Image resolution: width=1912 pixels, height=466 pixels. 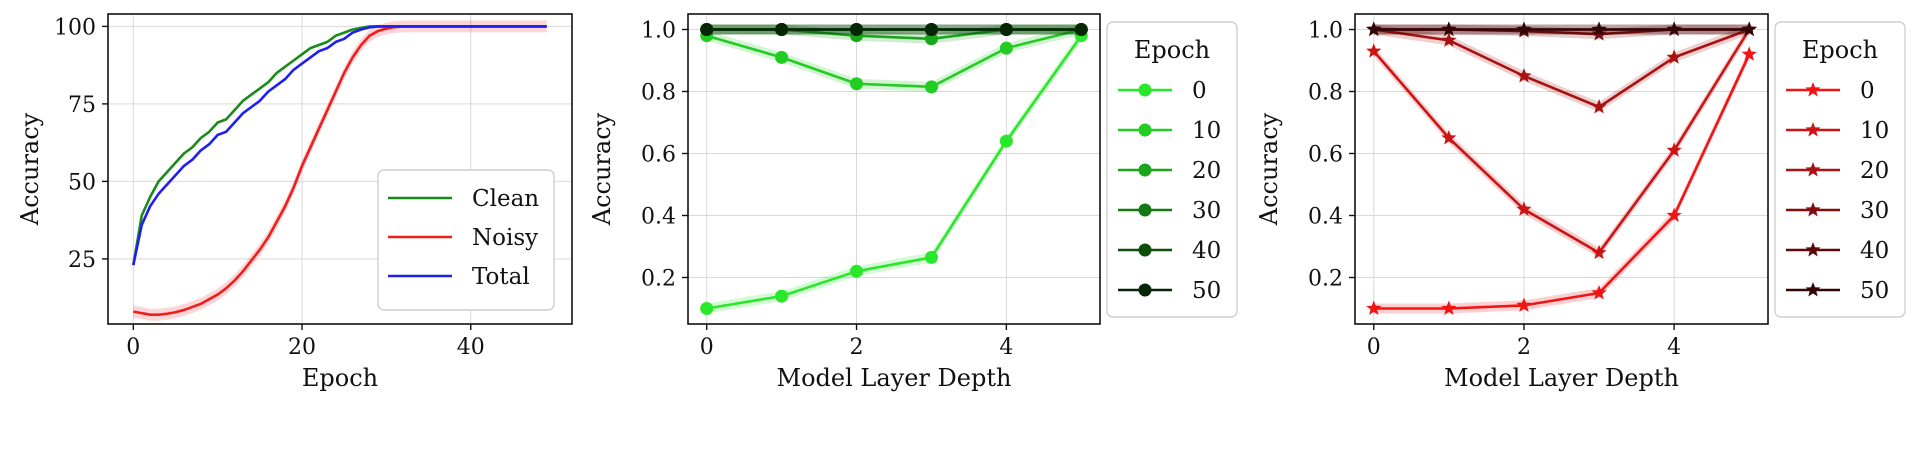 I want to click on y-tick-label: 50, so click(x=82, y=182).